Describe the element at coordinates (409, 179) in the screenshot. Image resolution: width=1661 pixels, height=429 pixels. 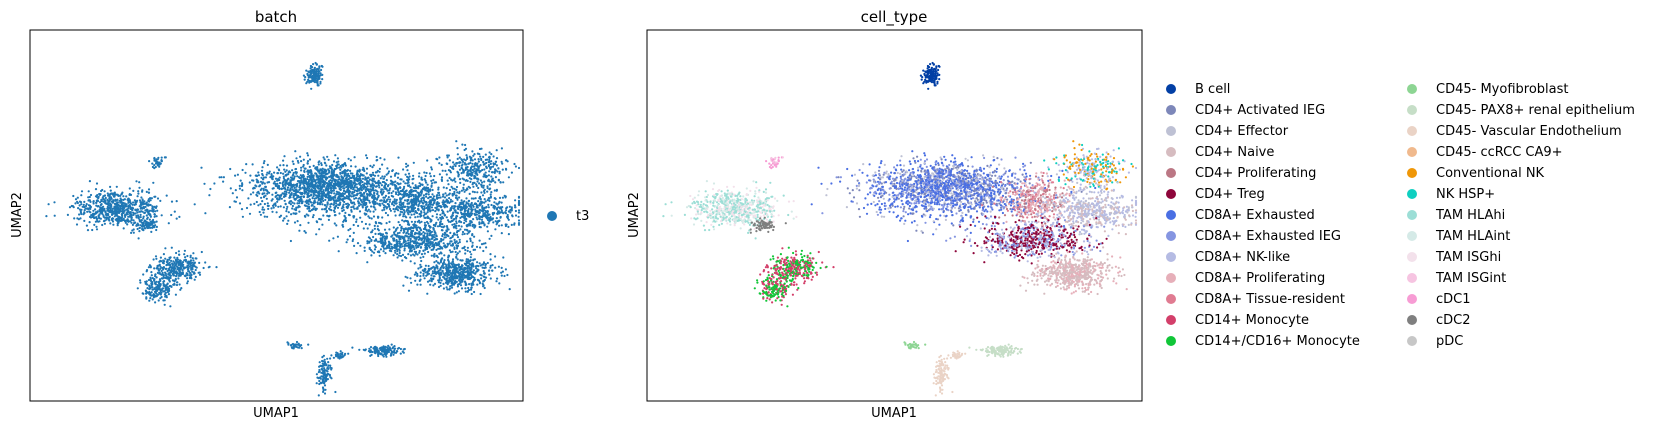
I see `scatter-point-batch-1985` at that location.